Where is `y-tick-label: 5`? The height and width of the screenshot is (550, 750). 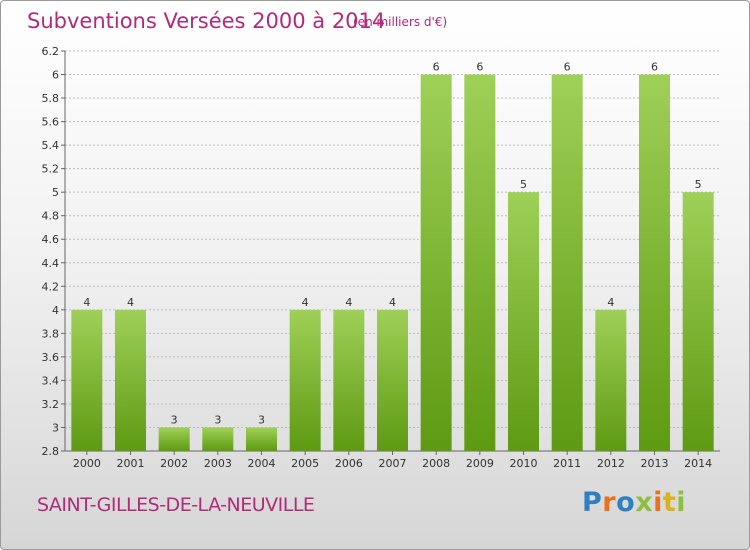 y-tick-label: 5 is located at coordinates (55, 192).